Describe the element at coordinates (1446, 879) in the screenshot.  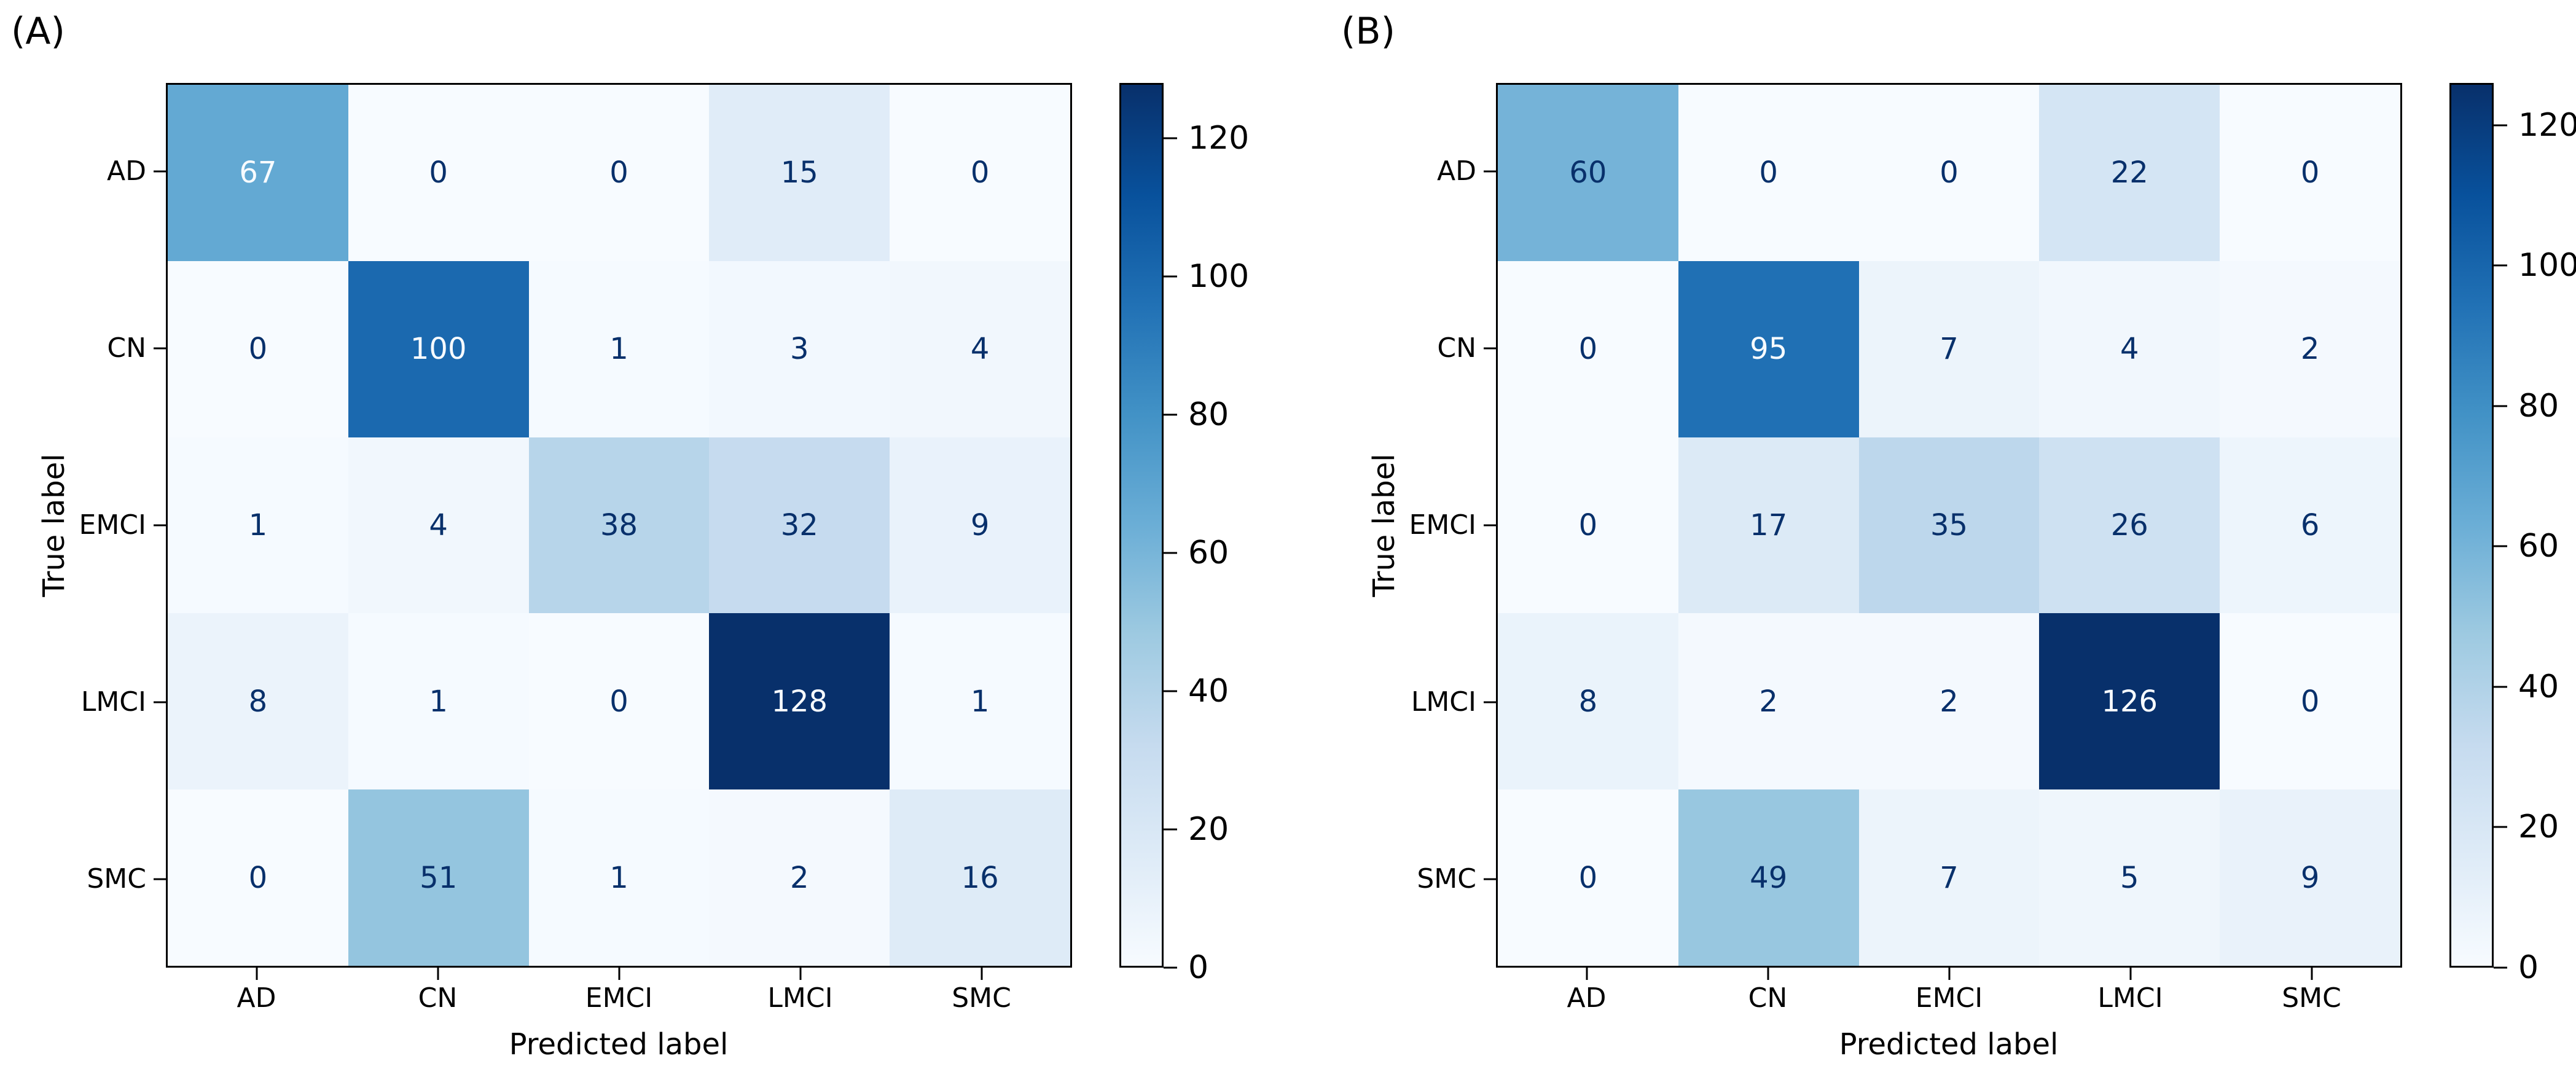
I see `y-tick-label-SMC: SMC` at that location.